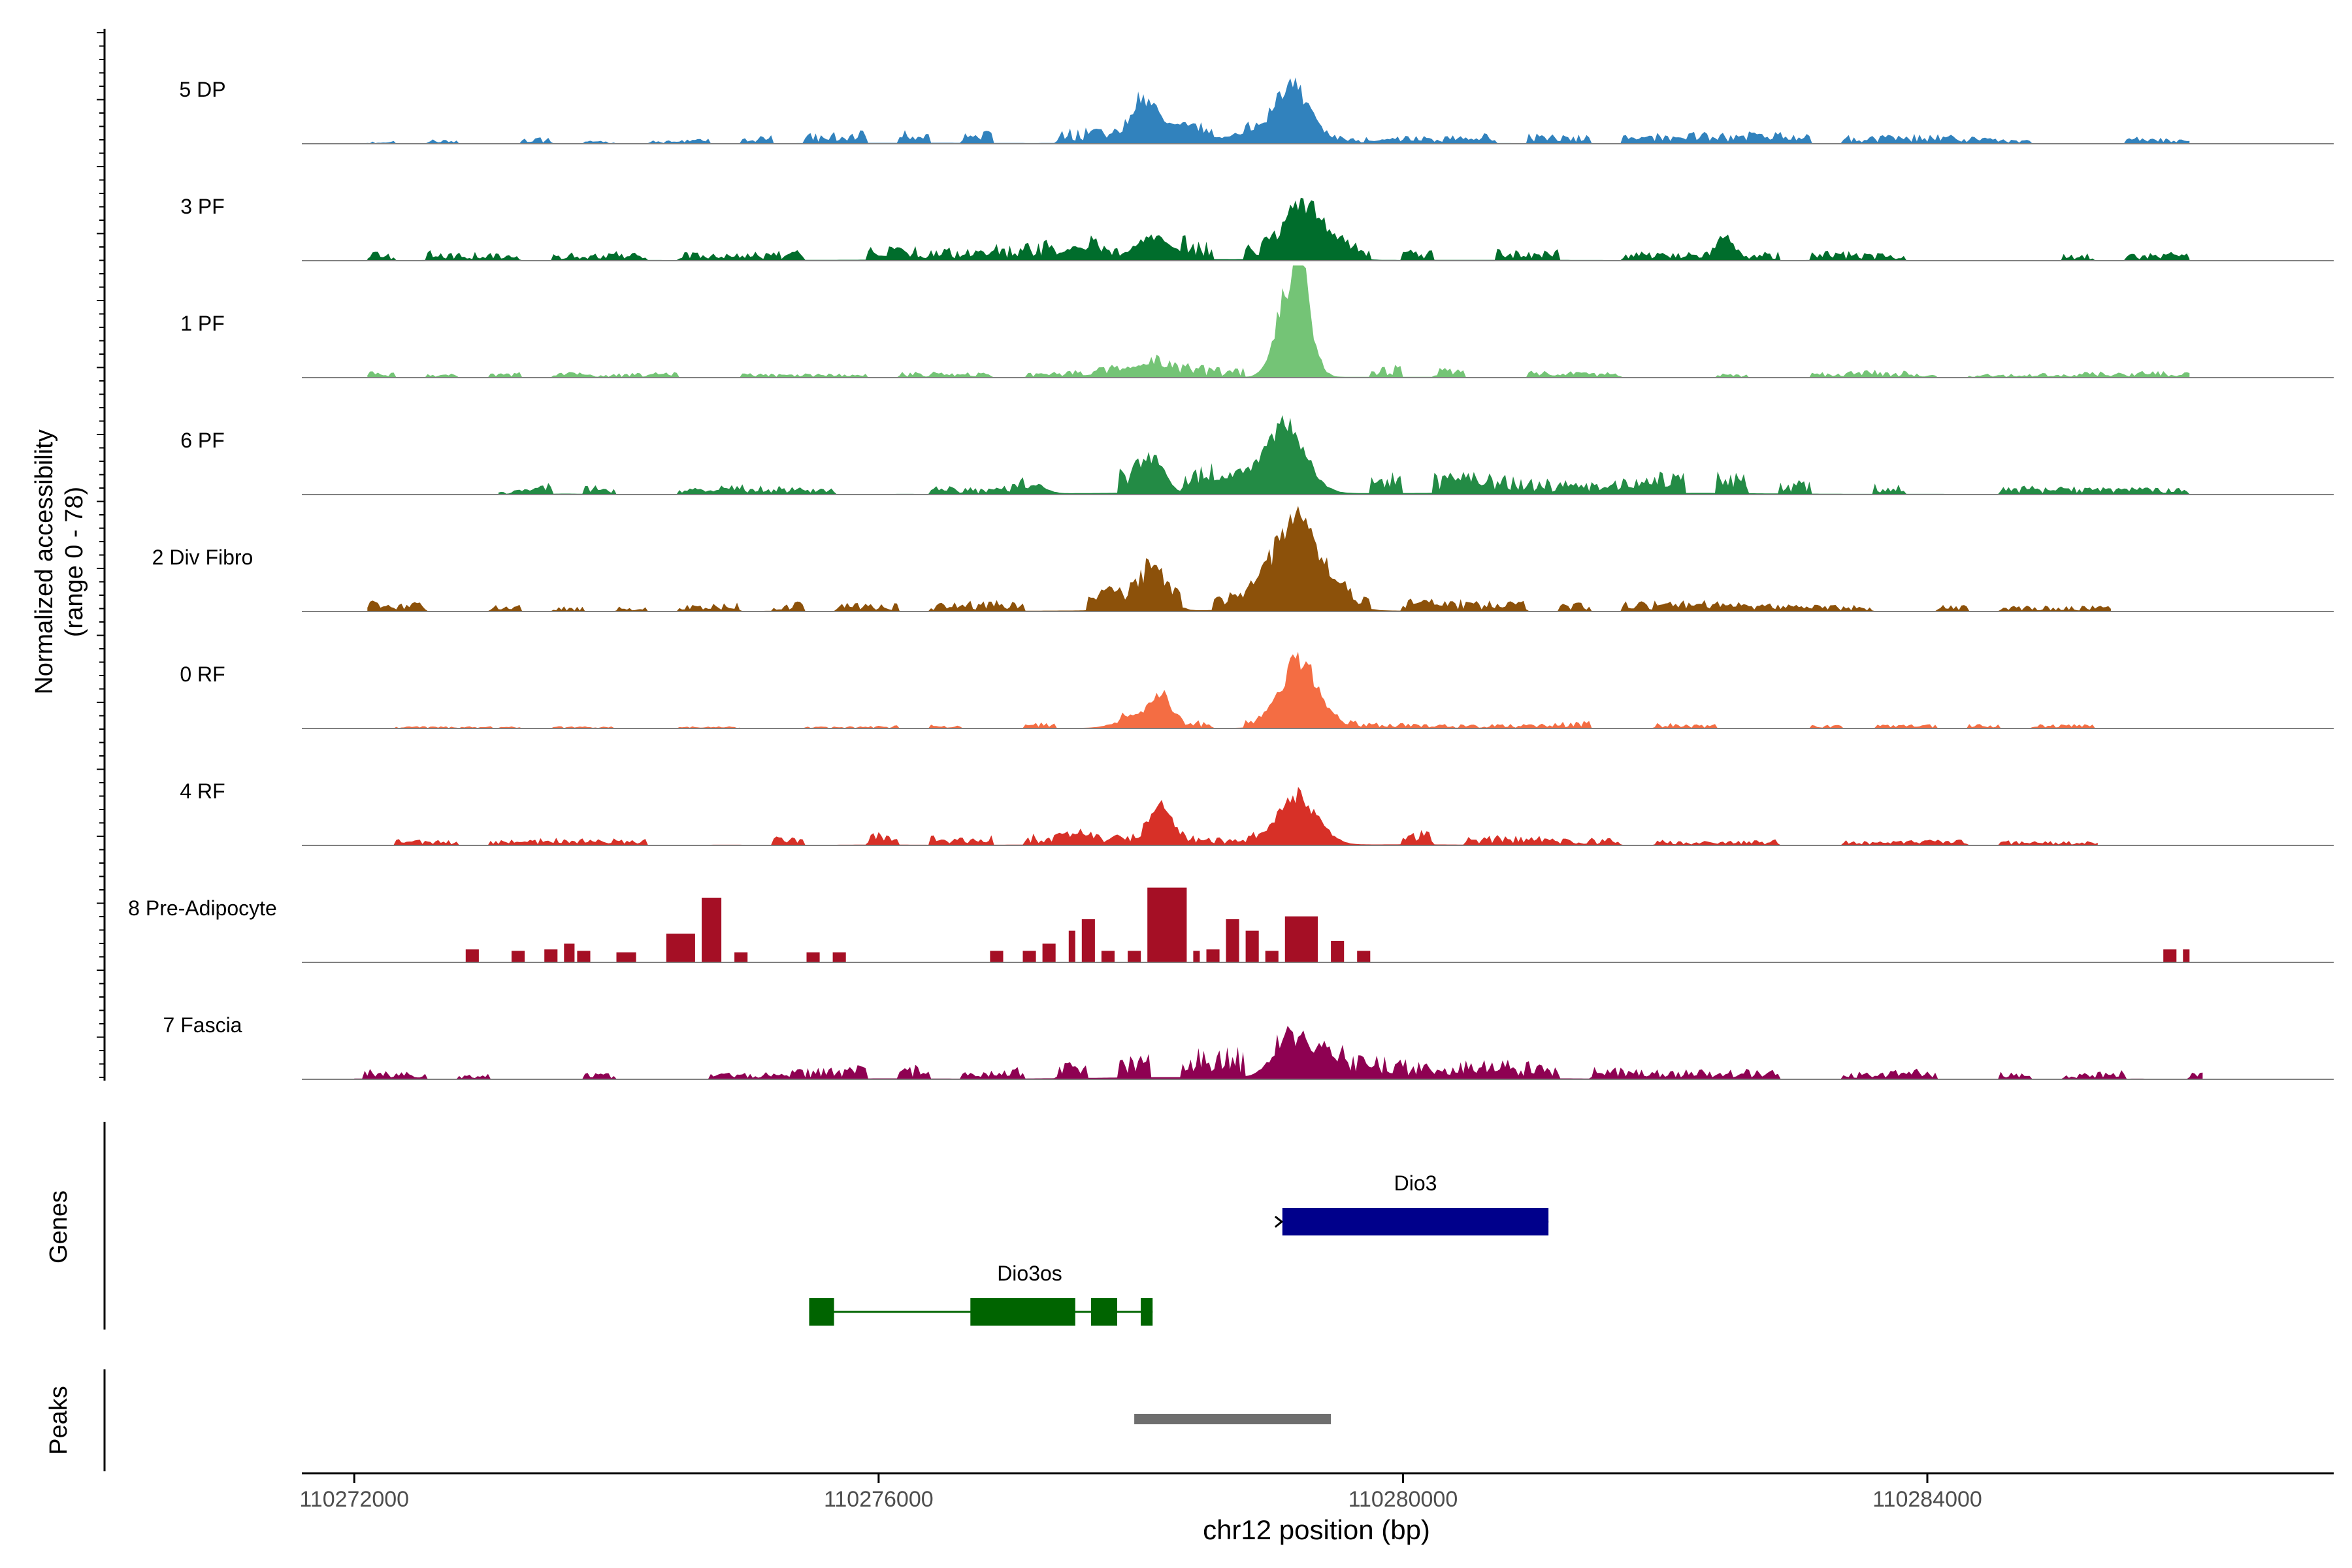 The height and width of the screenshot is (1568, 2352). Describe the element at coordinates (202, 1025) in the screenshot. I see `track-label: 7 Fascia` at that location.